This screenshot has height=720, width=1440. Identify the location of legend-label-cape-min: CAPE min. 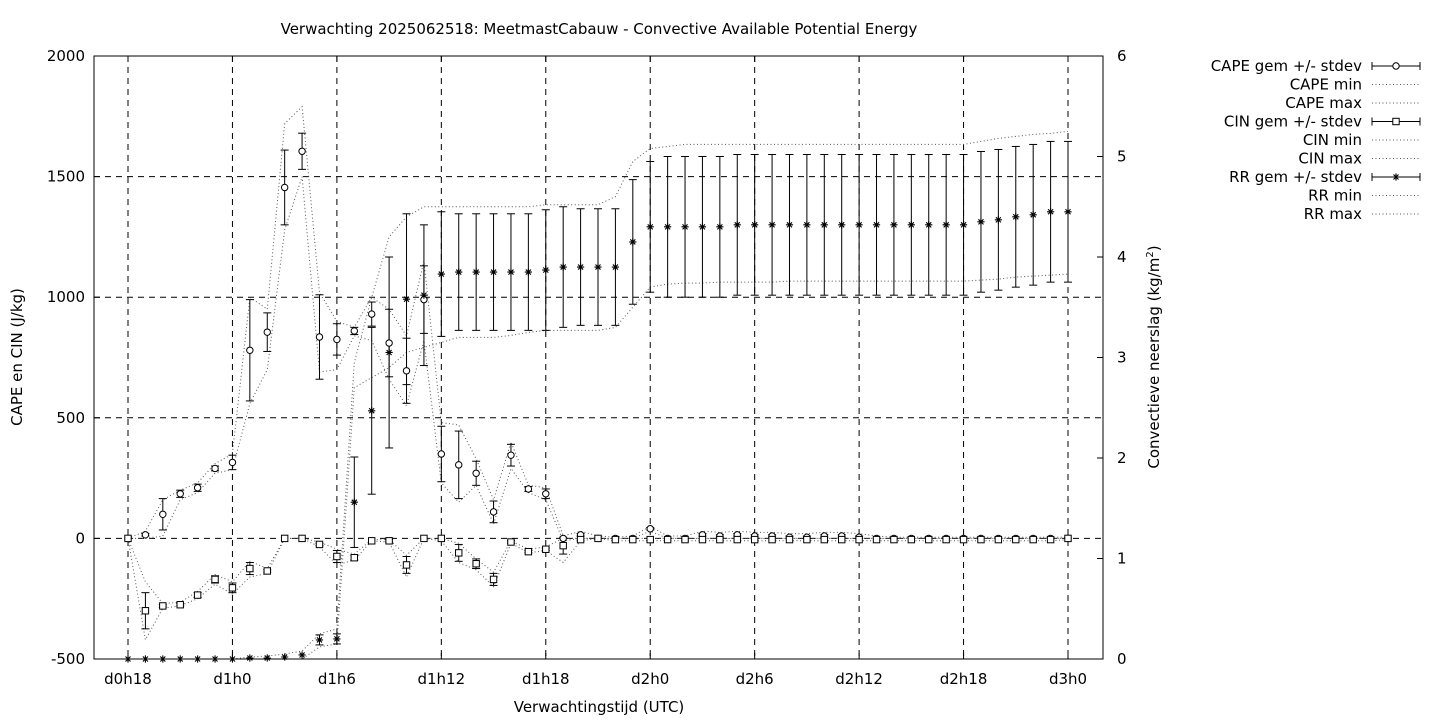
(1326, 85).